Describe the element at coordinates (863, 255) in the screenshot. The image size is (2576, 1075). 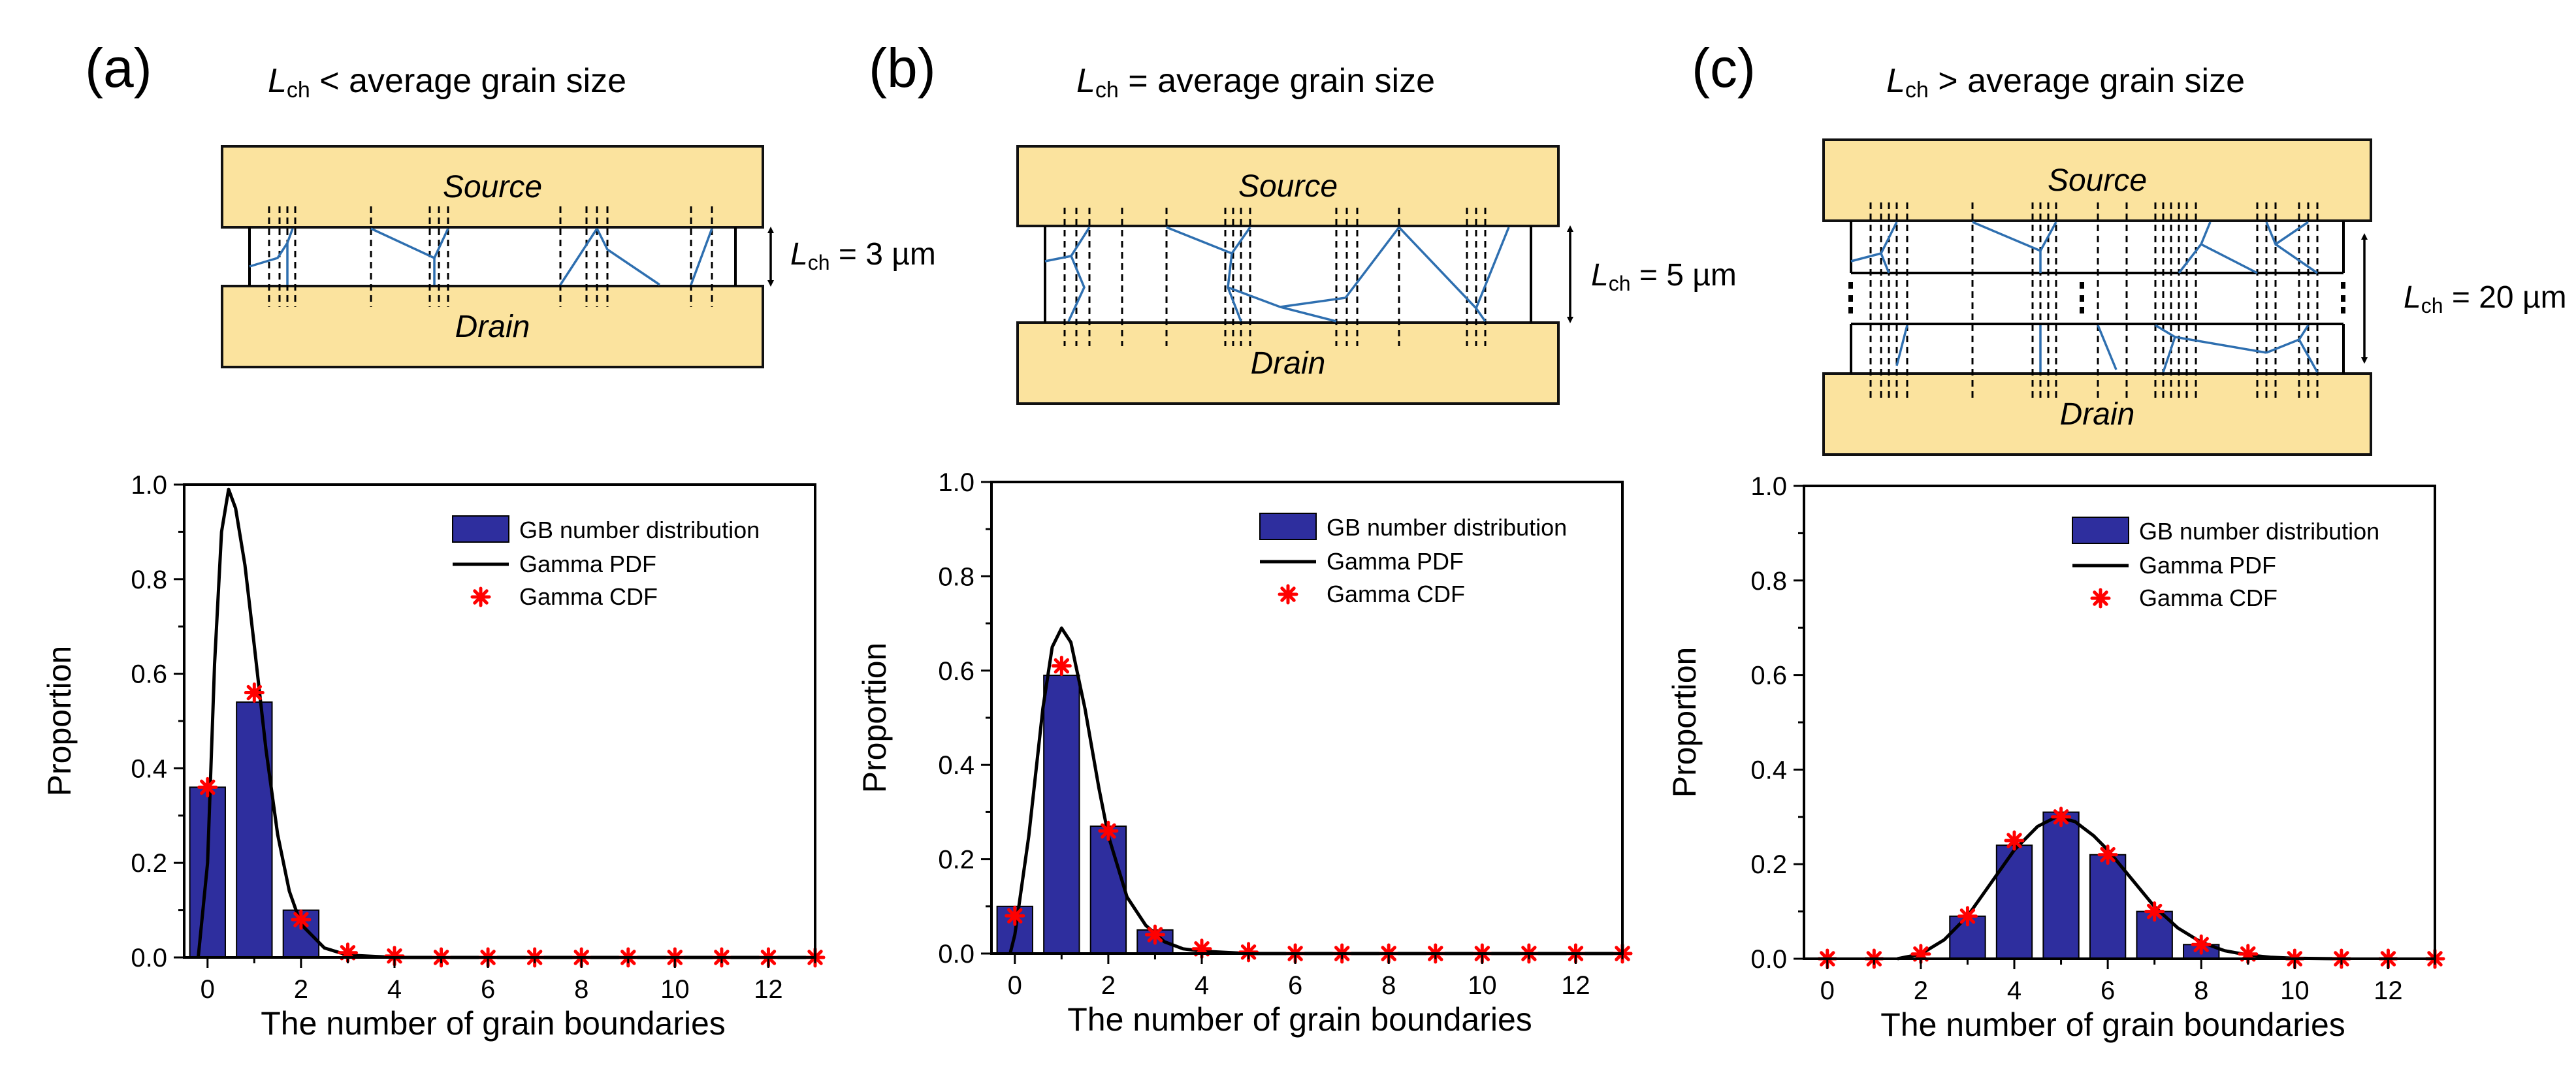
I see `channel-length-label-a: Lch = 3 µm` at that location.